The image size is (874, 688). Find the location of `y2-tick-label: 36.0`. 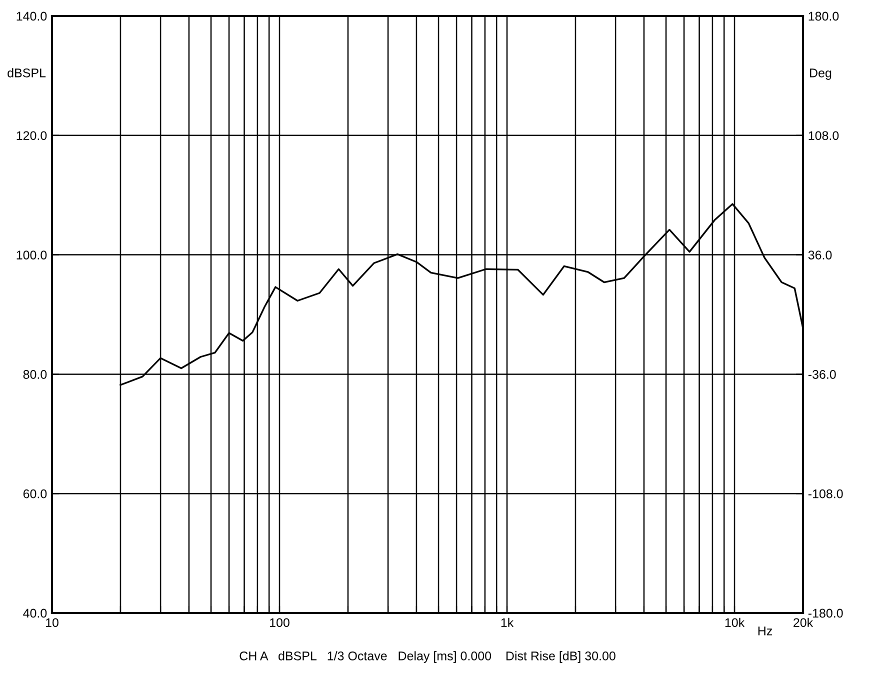

y2-tick-label: 36.0 is located at coordinates (820, 255).